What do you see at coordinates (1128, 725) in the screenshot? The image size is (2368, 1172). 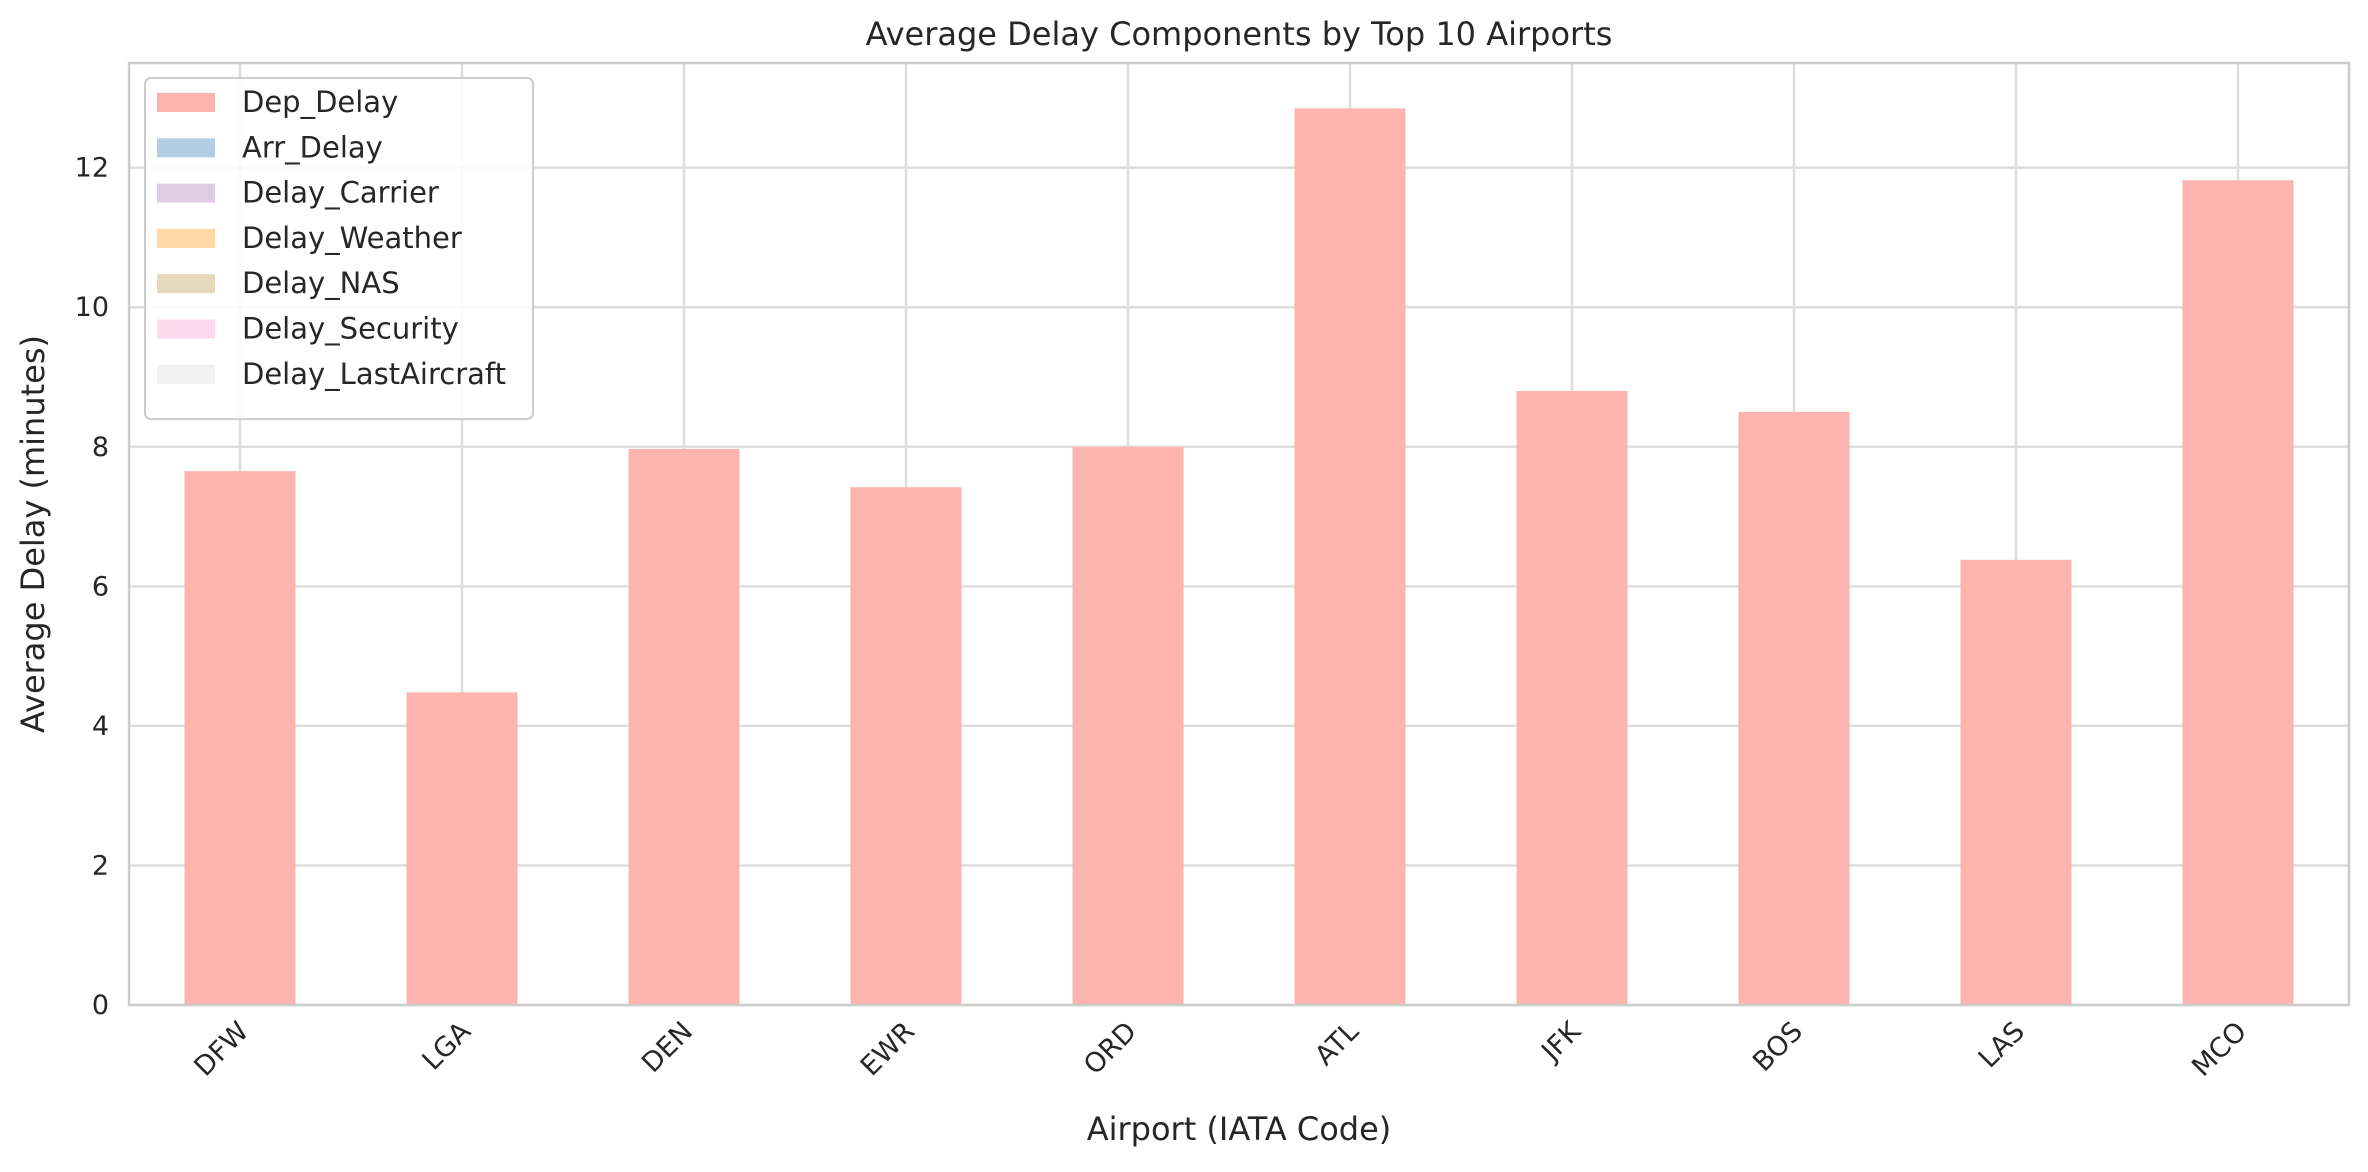 I see `bar-ord-dep-delay` at bounding box center [1128, 725].